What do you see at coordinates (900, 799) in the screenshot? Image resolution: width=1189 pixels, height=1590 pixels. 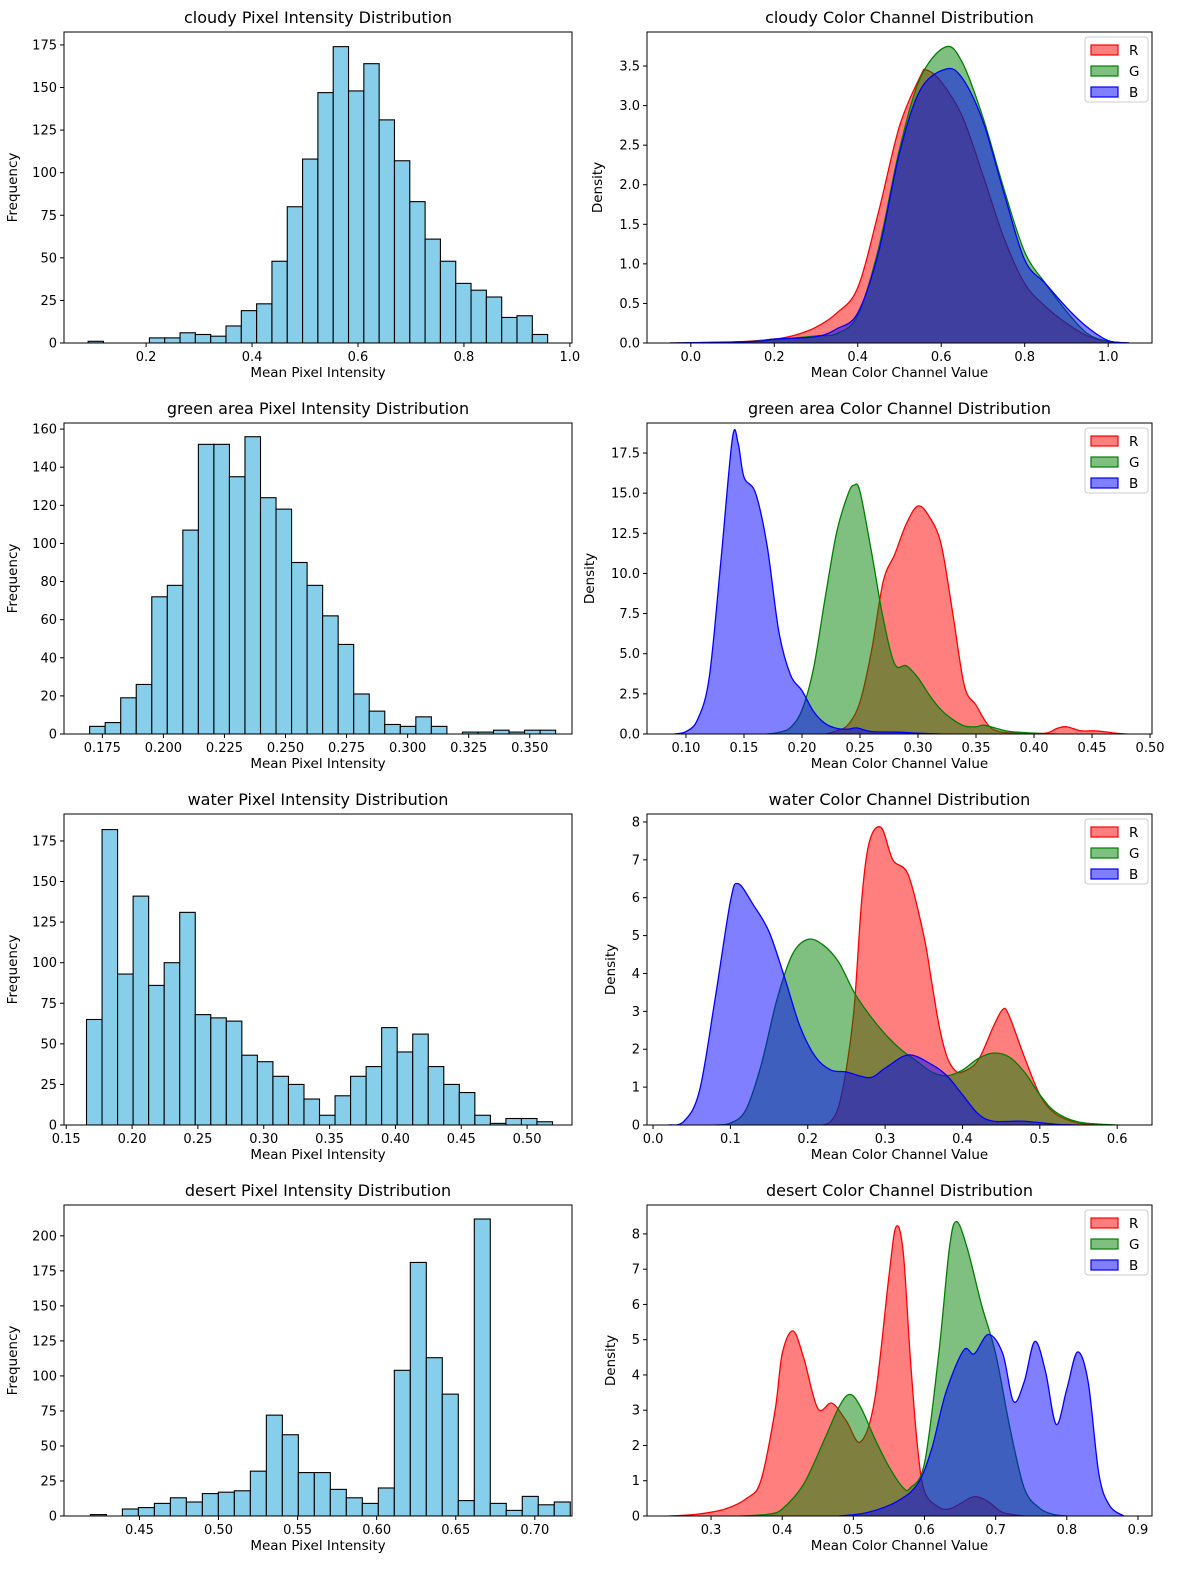 I see `chart-title: water Color Channel Distribution` at bounding box center [900, 799].